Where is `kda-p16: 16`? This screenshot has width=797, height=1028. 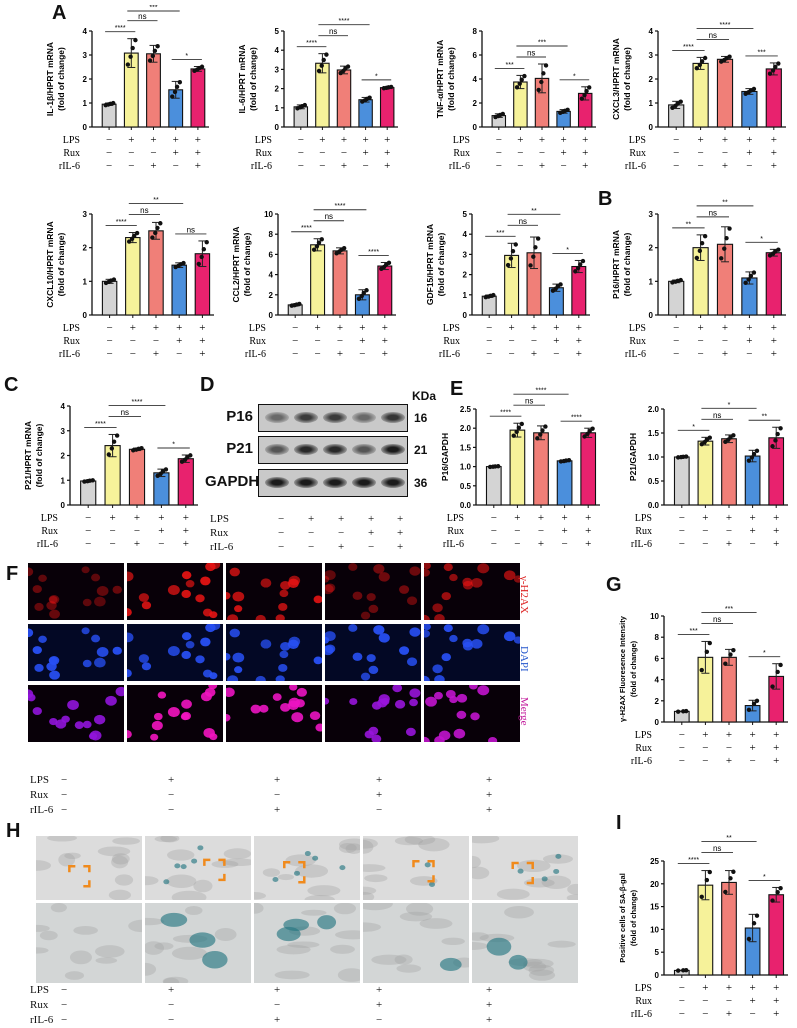
kda-p16: 16 is located at coordinates (421, 418).